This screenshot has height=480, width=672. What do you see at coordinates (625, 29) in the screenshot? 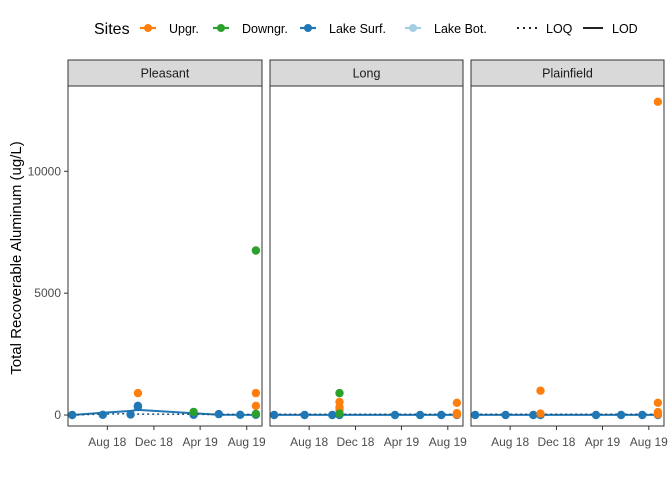
I see `legend-item-label: LOD` at bounding box center [625, 29].